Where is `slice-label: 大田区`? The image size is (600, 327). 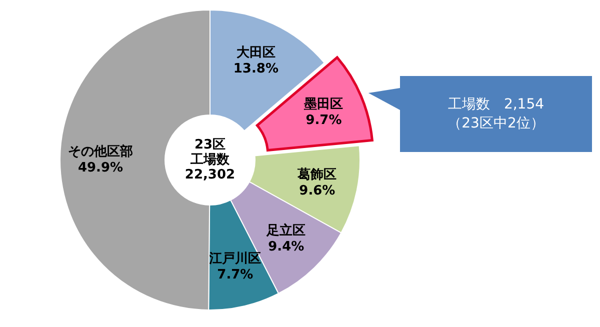
slice-label: 大田区 is located at coordinates (256, 52).